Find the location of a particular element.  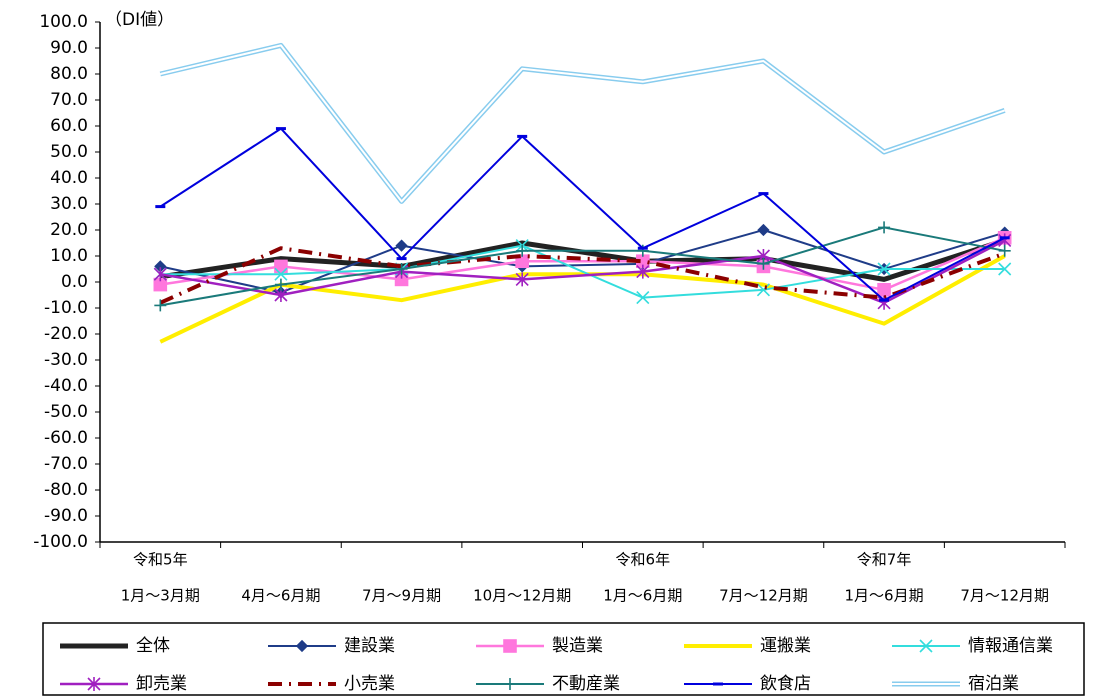

y-tick-label: -50.0 is located at coordinates (66, 412).